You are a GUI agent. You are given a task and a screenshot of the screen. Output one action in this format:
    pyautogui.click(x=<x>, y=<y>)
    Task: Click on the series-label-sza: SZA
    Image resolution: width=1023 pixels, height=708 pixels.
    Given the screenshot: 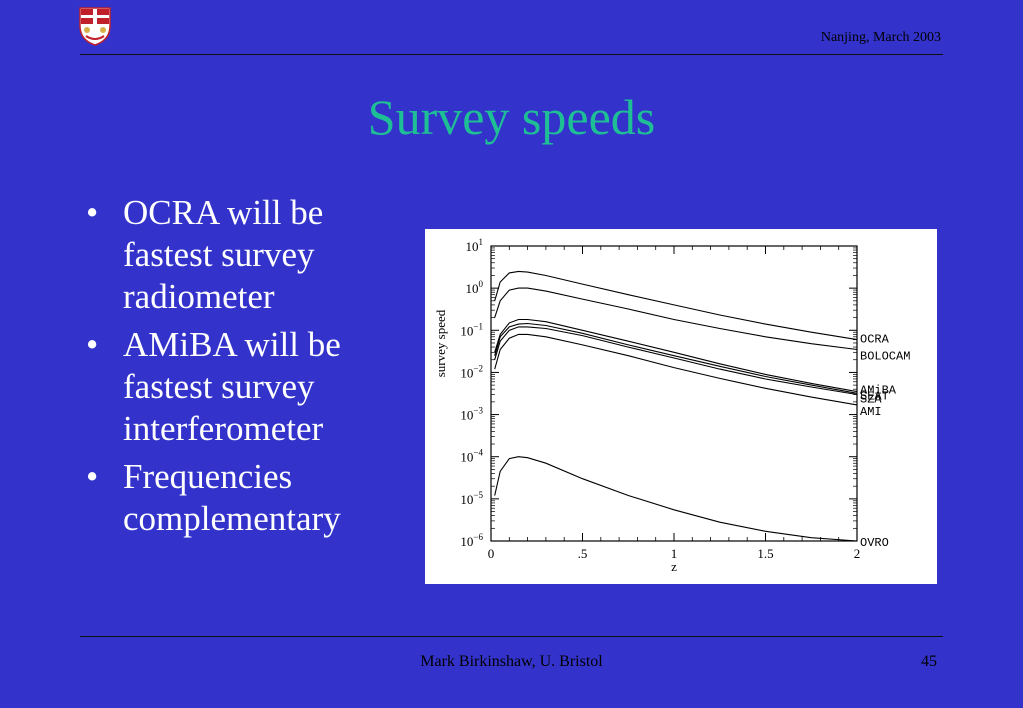 What is the action you would take?
    pyautogui.click(x=871, y=399)
    